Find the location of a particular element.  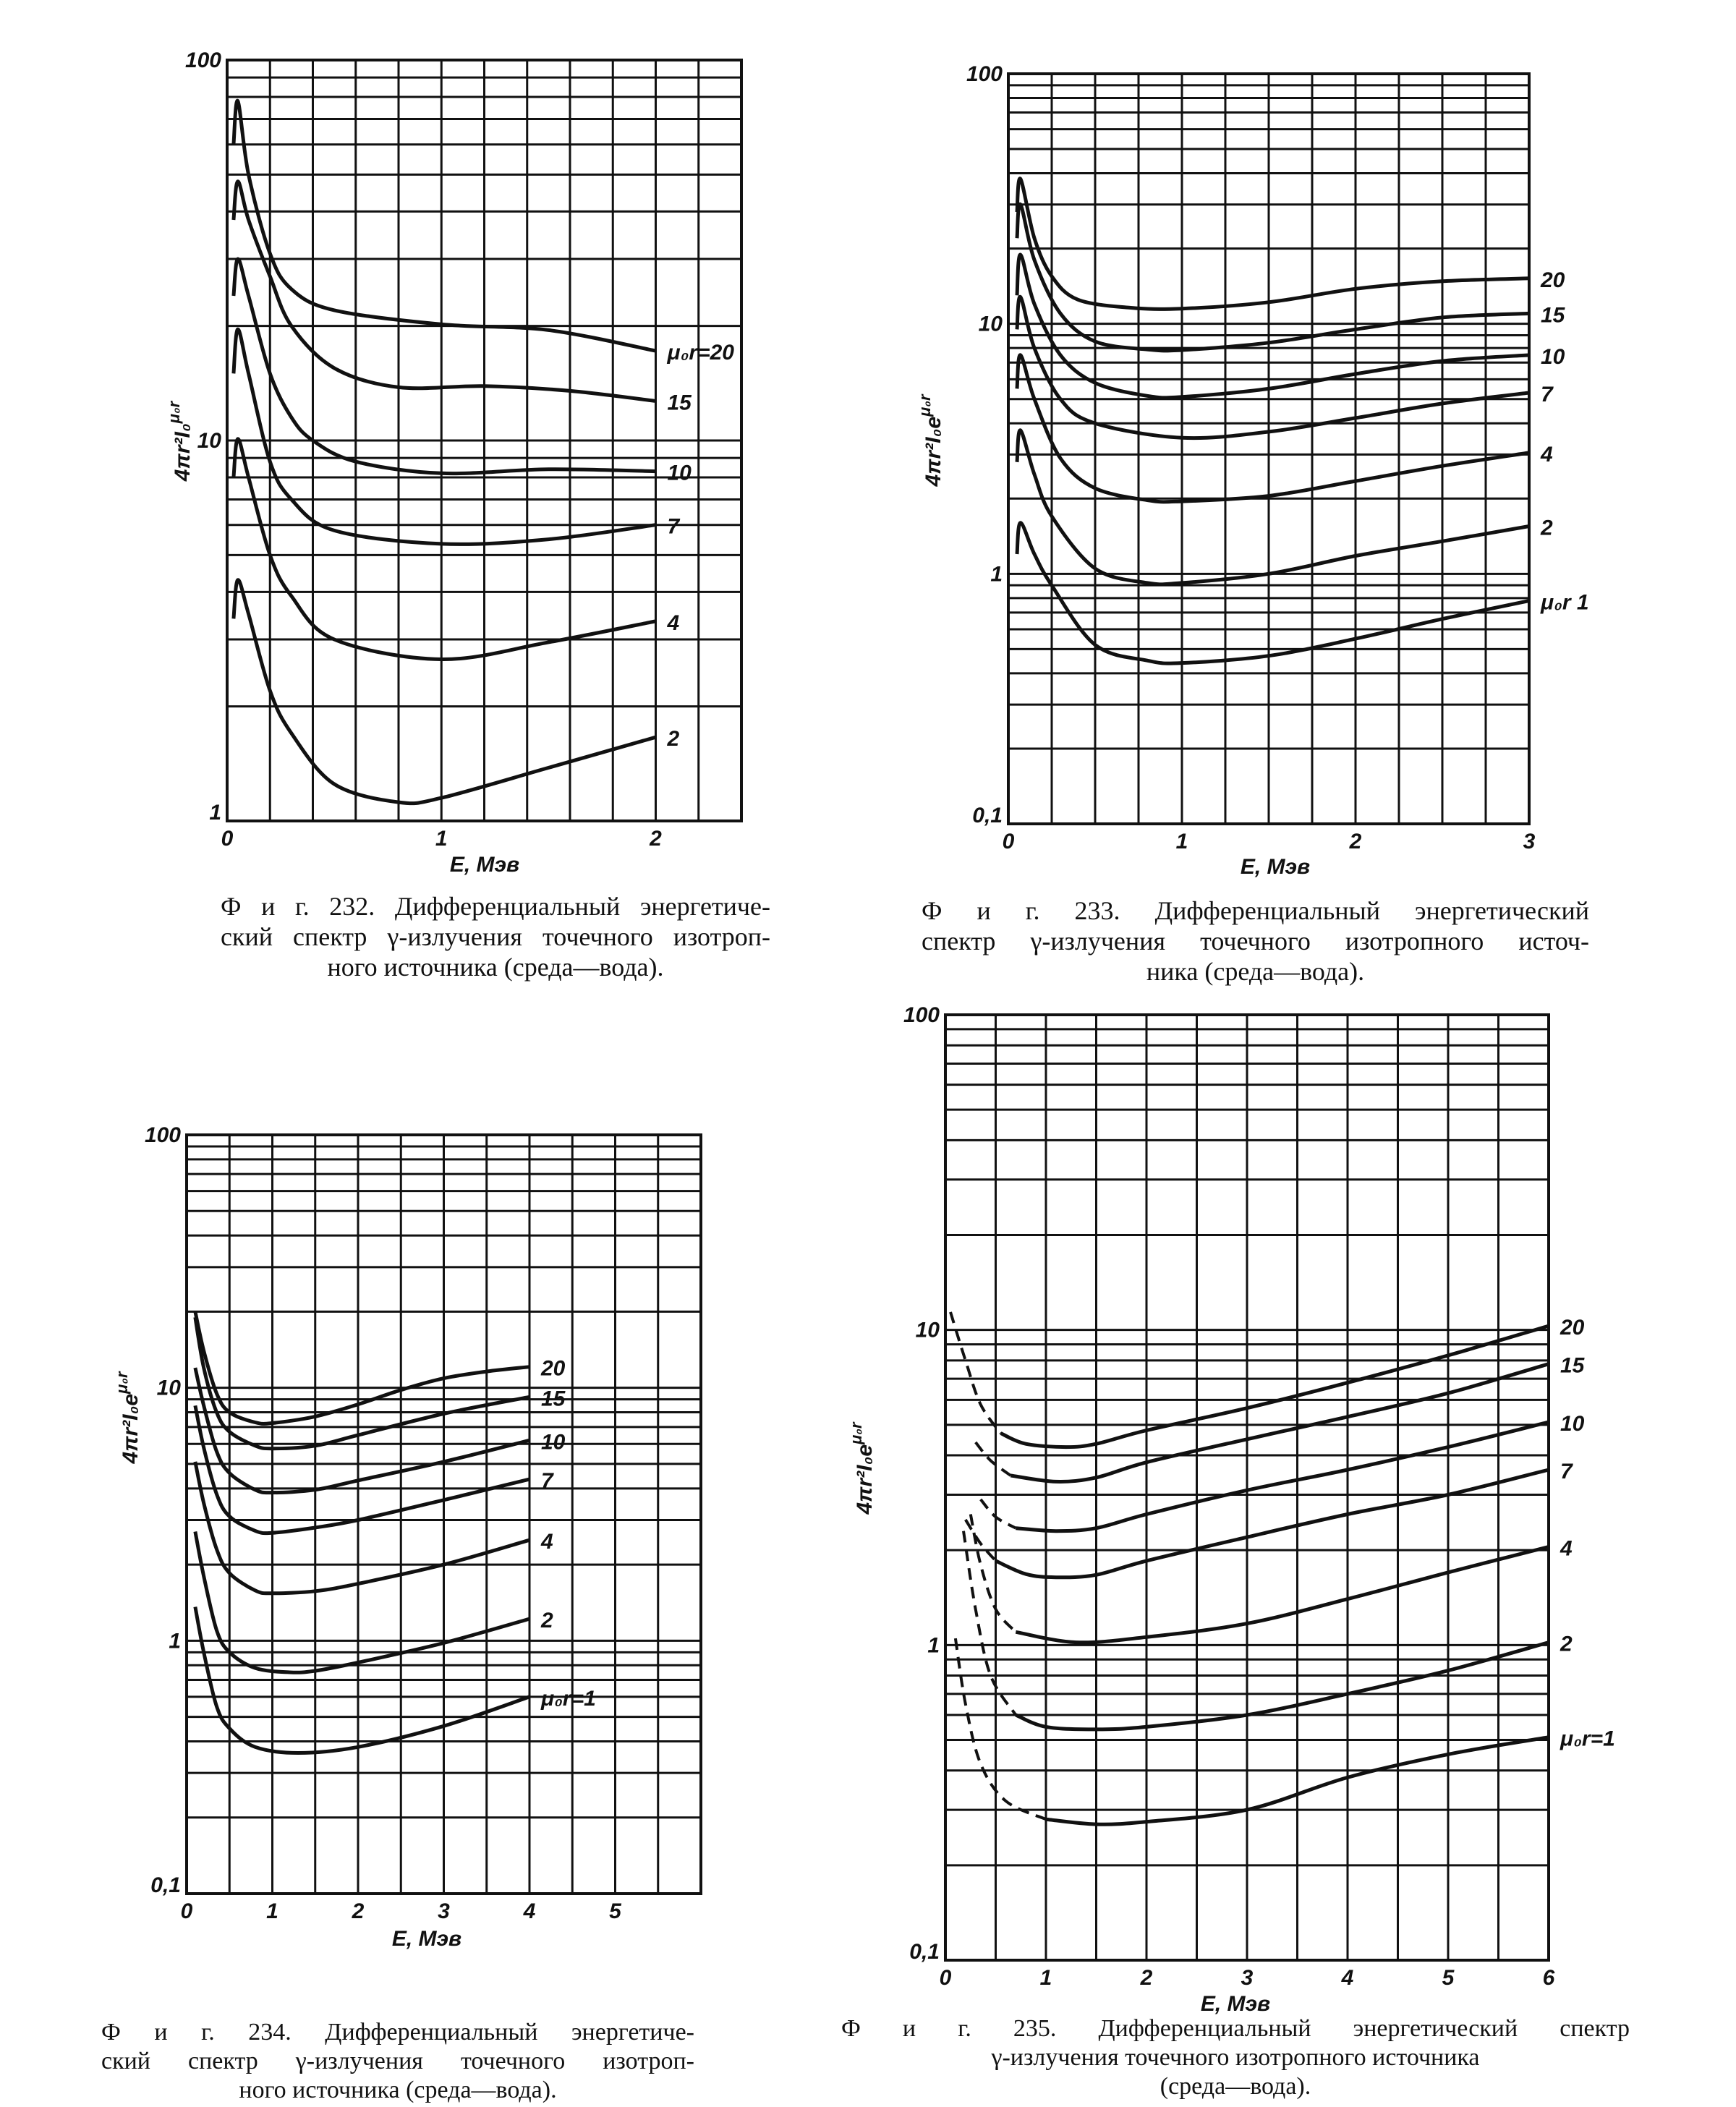

x-tick-label: 0 is located at coordinates (187, 1911).